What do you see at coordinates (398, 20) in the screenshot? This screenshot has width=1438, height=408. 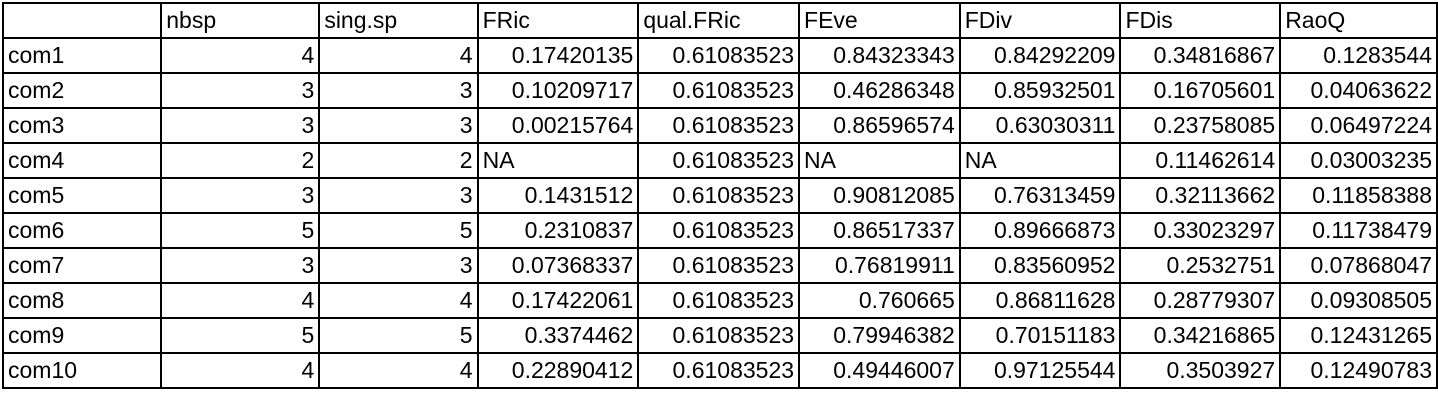 I see `header-cell-sing-sp: sing.sp` at bounding box center [398, 20].